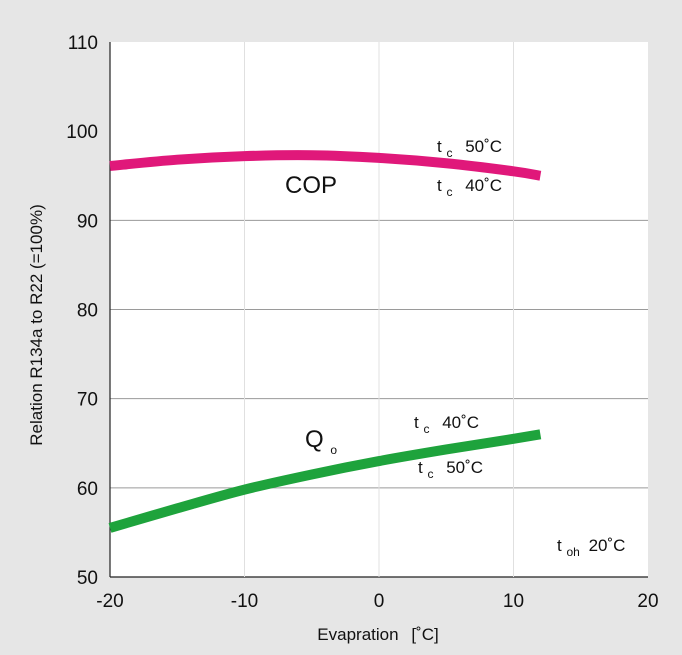 This screenshot has height=655, width=682. I want to click on y-tick-label: 80, so click(87, 311).